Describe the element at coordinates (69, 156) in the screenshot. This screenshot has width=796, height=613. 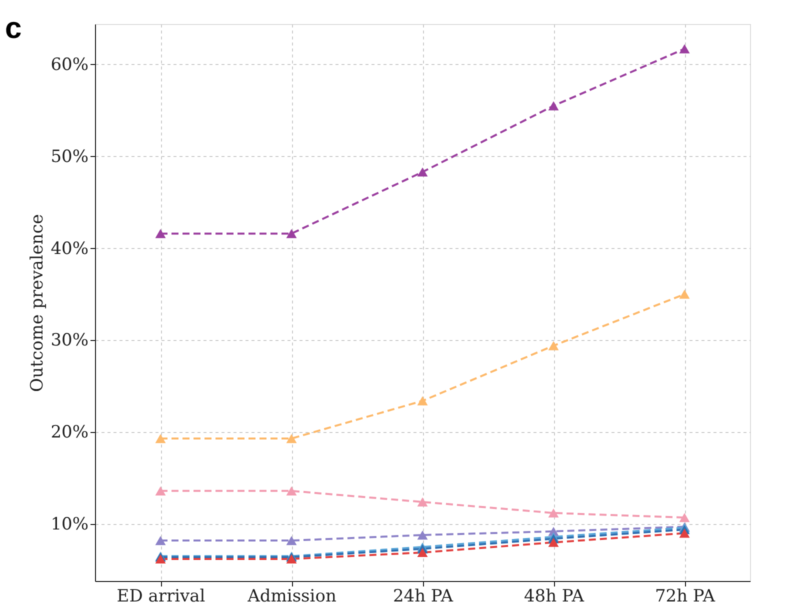
I see `y-tick-label: 50%` at that location.